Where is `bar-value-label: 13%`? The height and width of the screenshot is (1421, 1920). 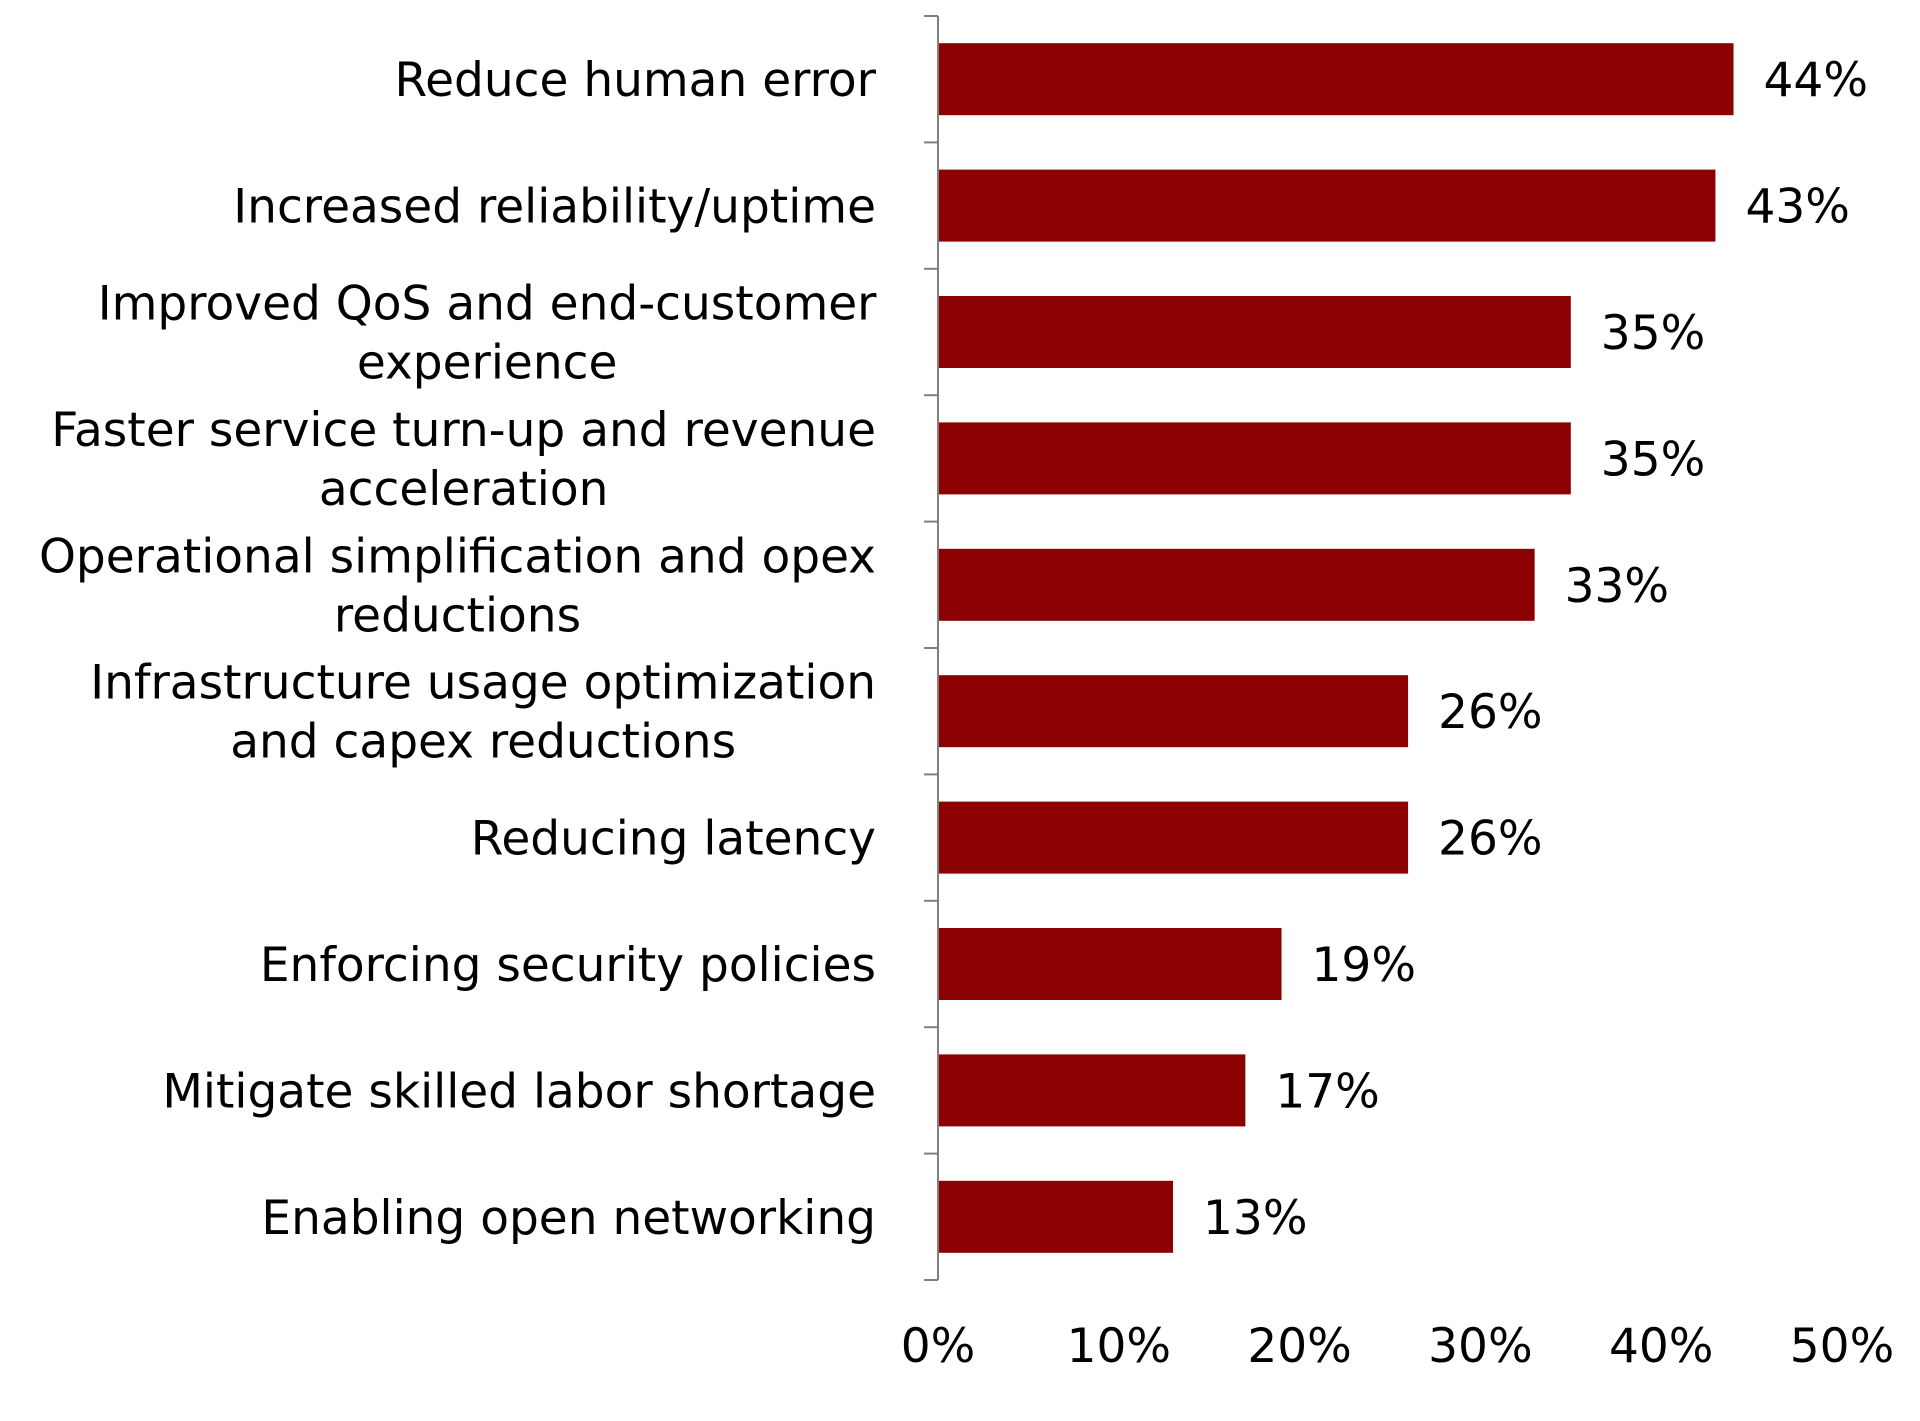
bar-value-label: 13% is located at coordinates (1255, 1218).